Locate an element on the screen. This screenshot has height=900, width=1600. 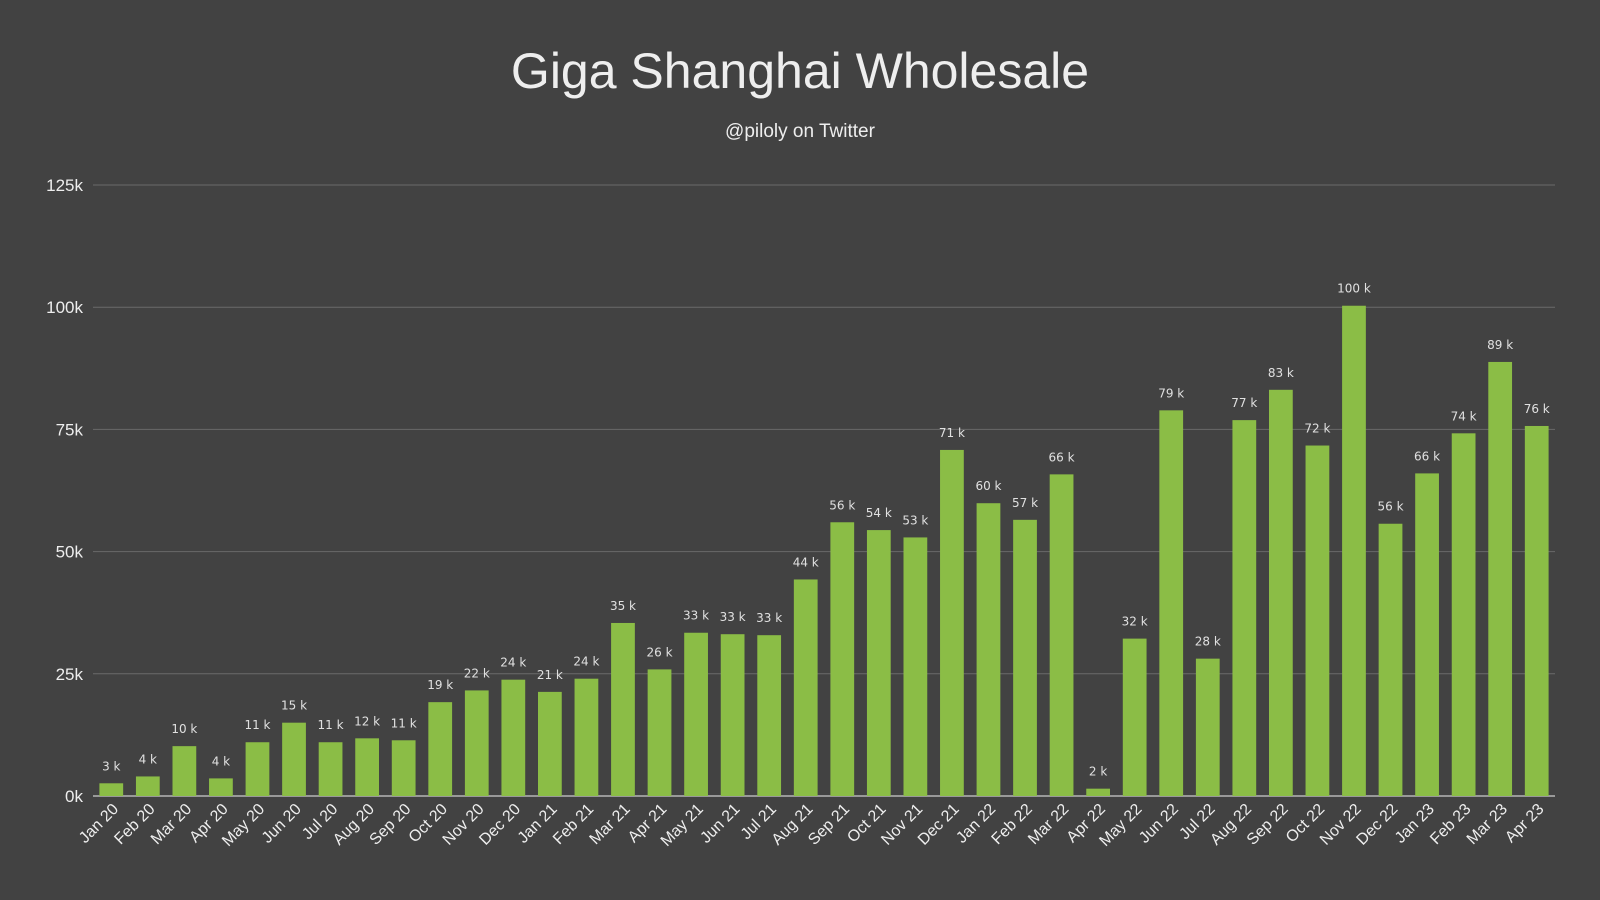
data-label: 100 k is located at coordinates (1354, 289).